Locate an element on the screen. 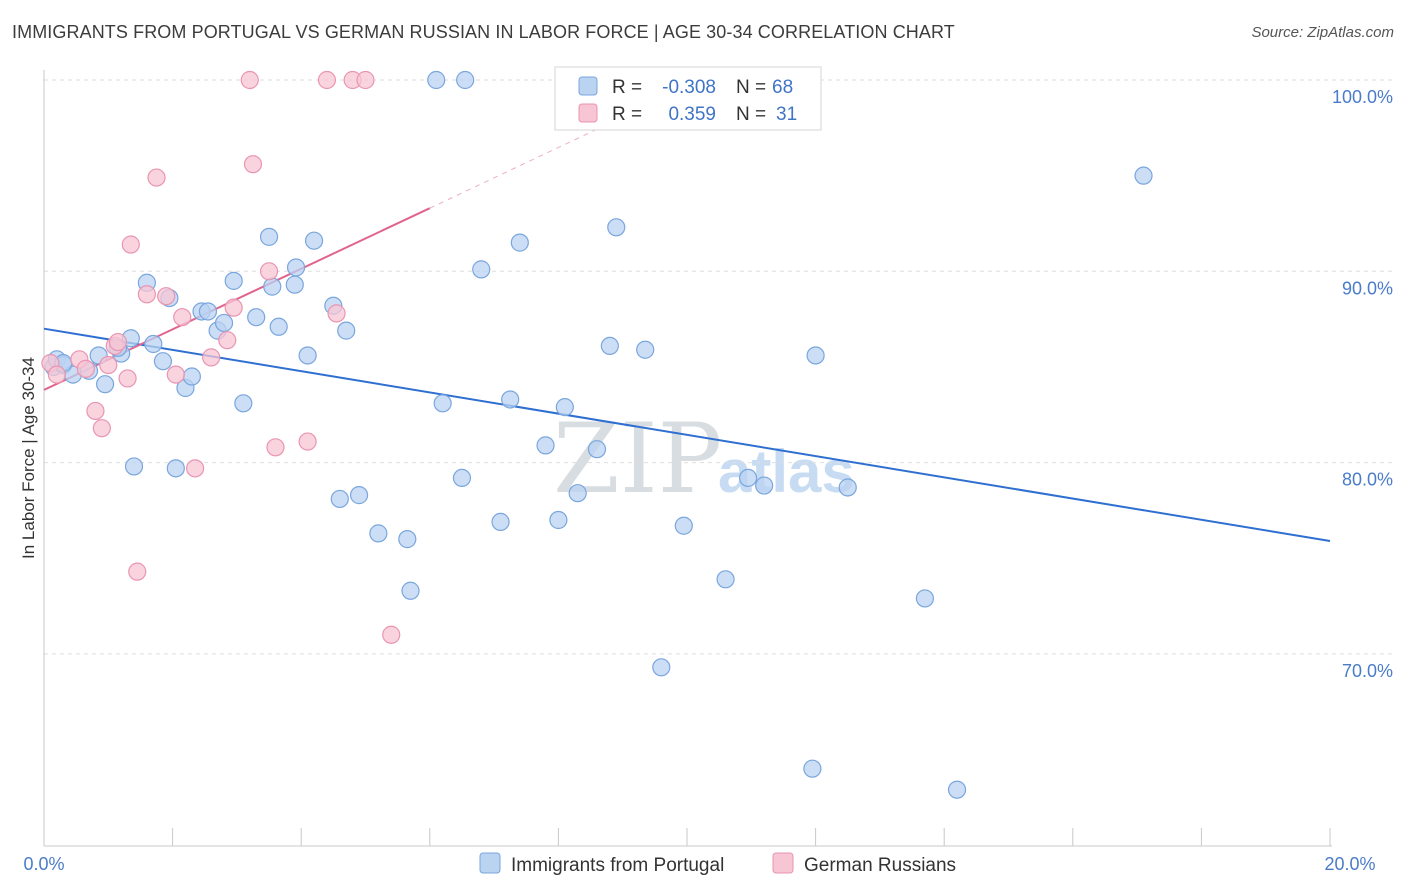 The height and width of the screenshot is (892, 1406). y-tick-label-70: 70.0% is located at coordinates (1367, 671).